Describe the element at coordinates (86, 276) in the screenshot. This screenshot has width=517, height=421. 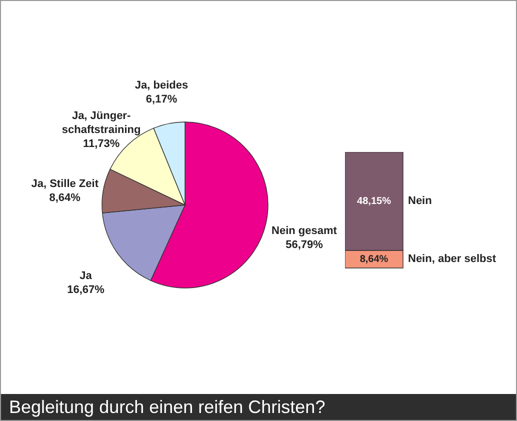
I see `slice-label: Ja` at that location.